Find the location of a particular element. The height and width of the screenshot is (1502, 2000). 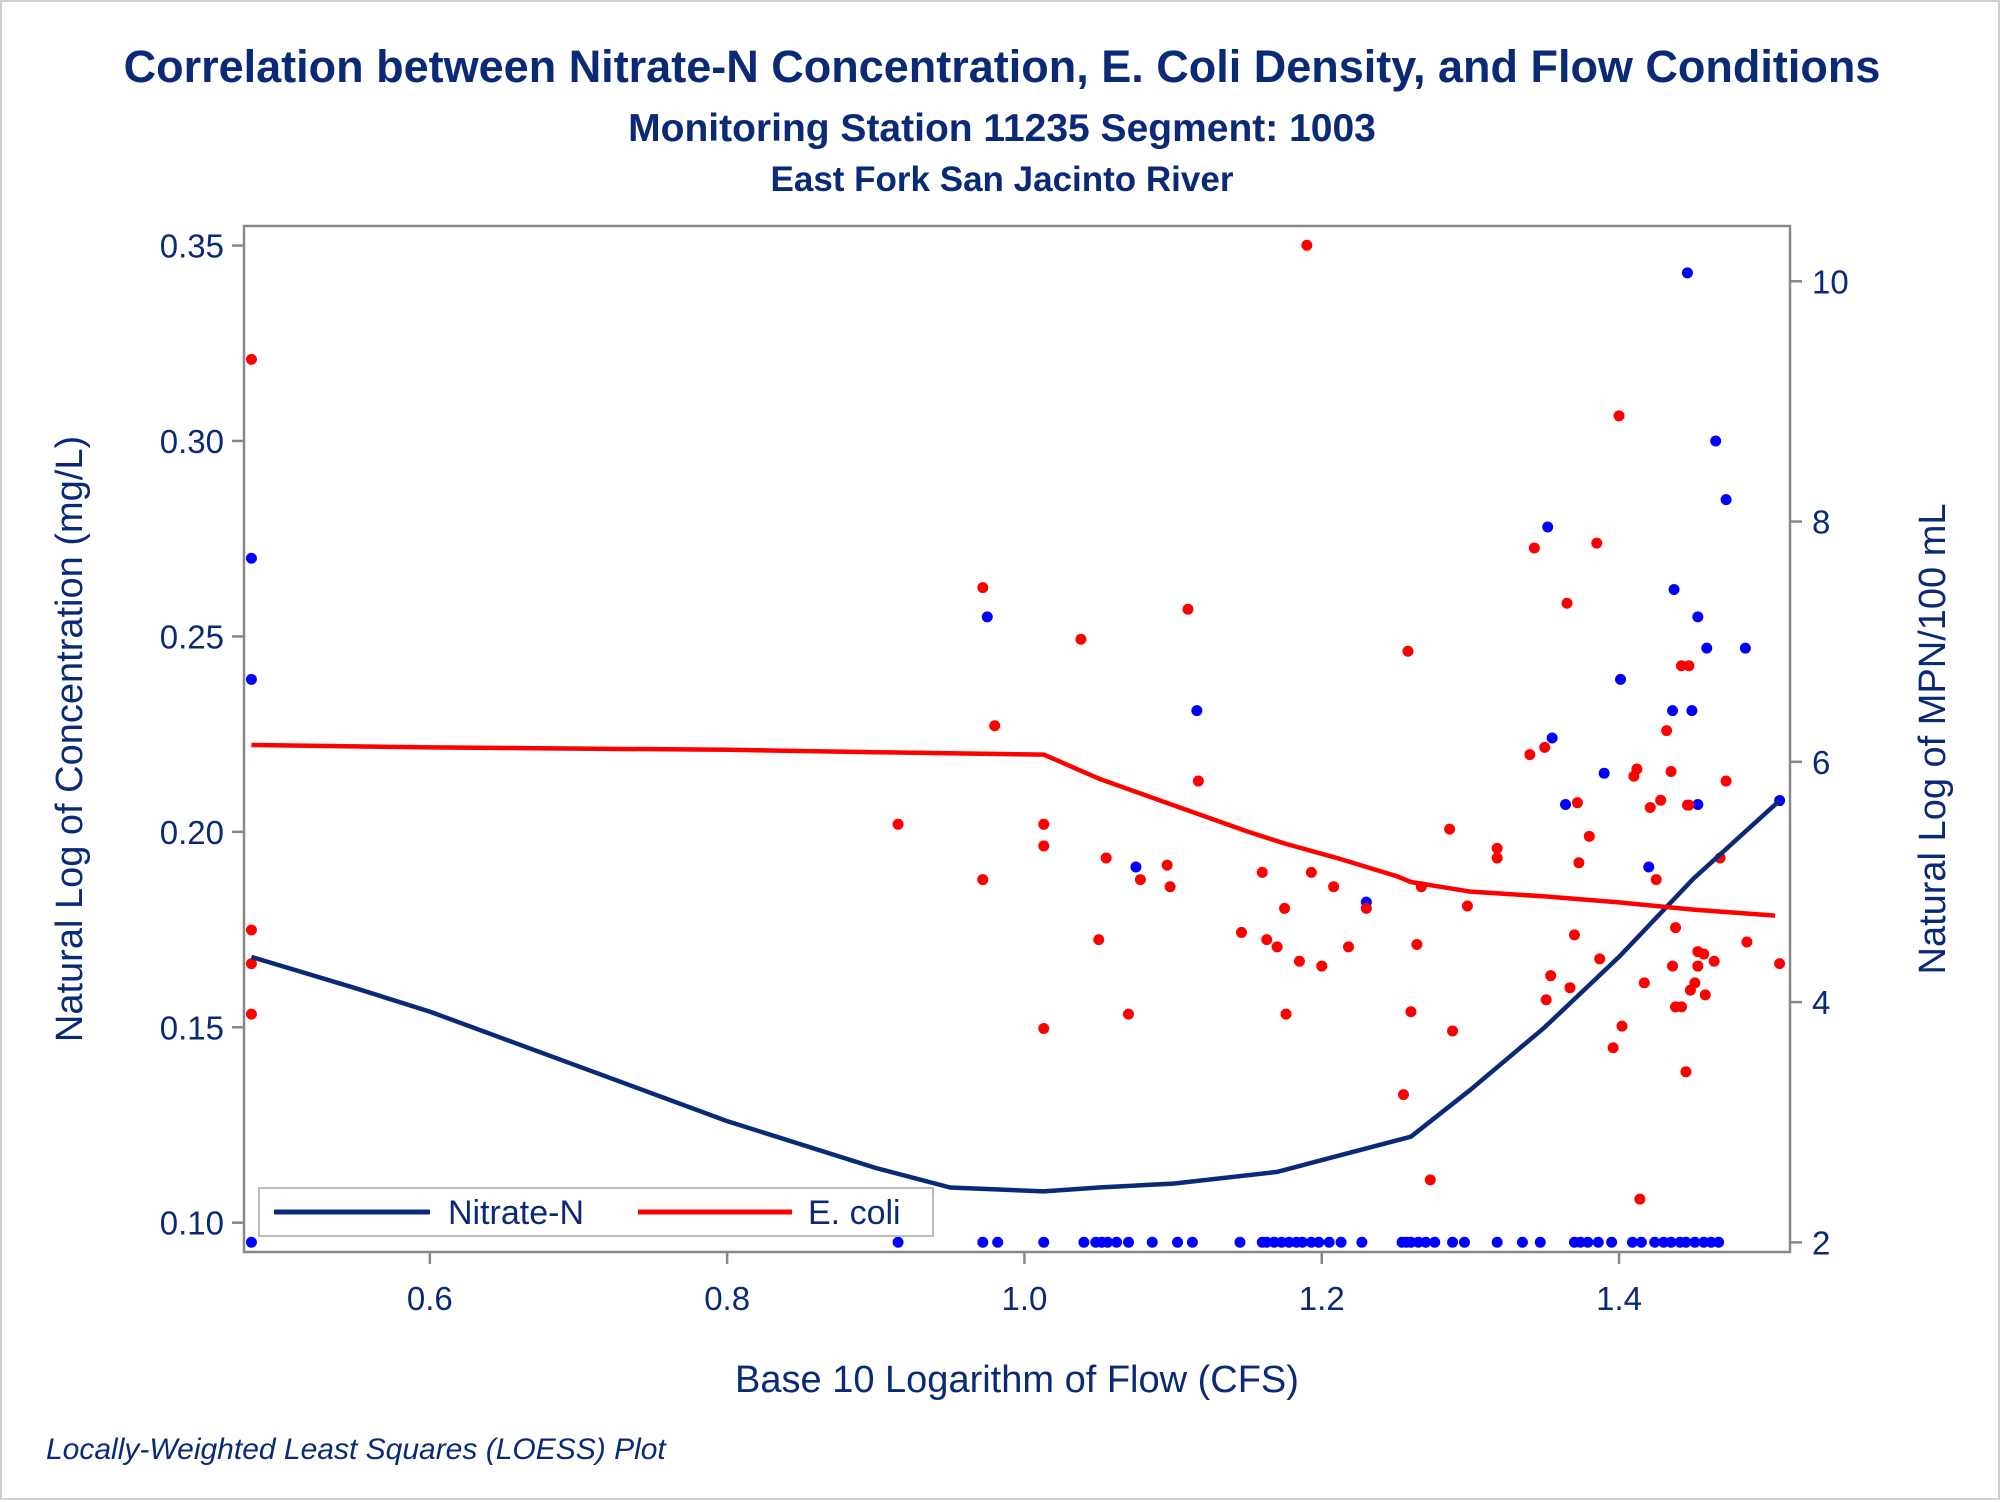

y-tick-label: 0.20 is located at coordinates (192, 832).